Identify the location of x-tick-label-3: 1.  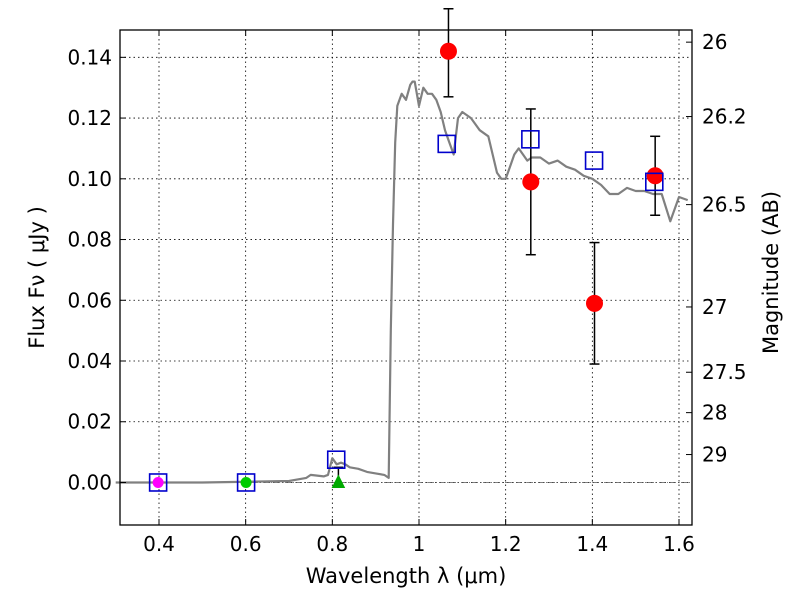
(419, 544).